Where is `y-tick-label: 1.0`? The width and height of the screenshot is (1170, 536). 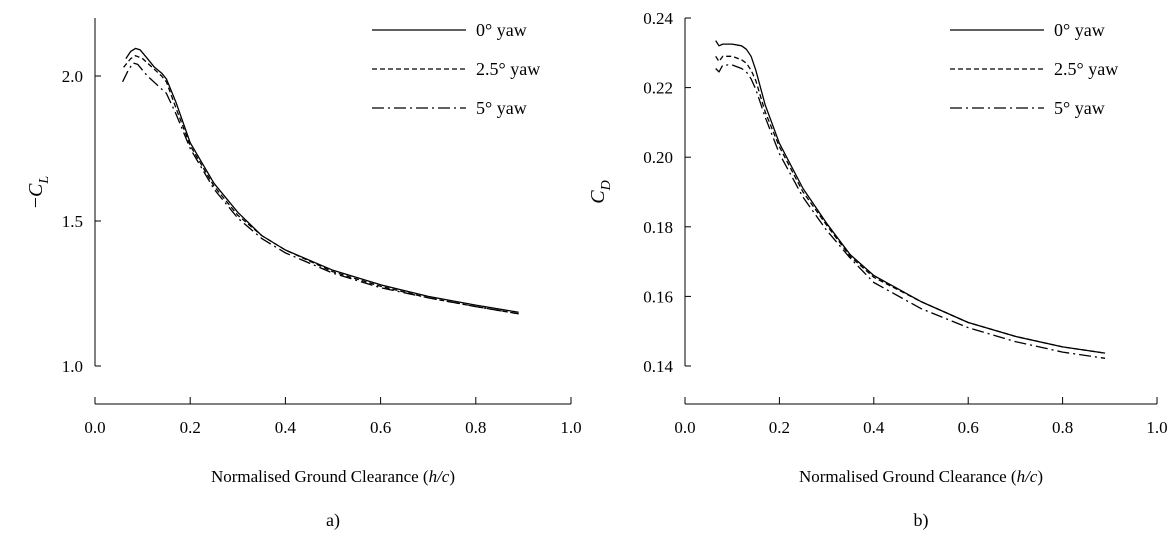 y-tick-label: 1.0 is located at coordinates (72, 366).